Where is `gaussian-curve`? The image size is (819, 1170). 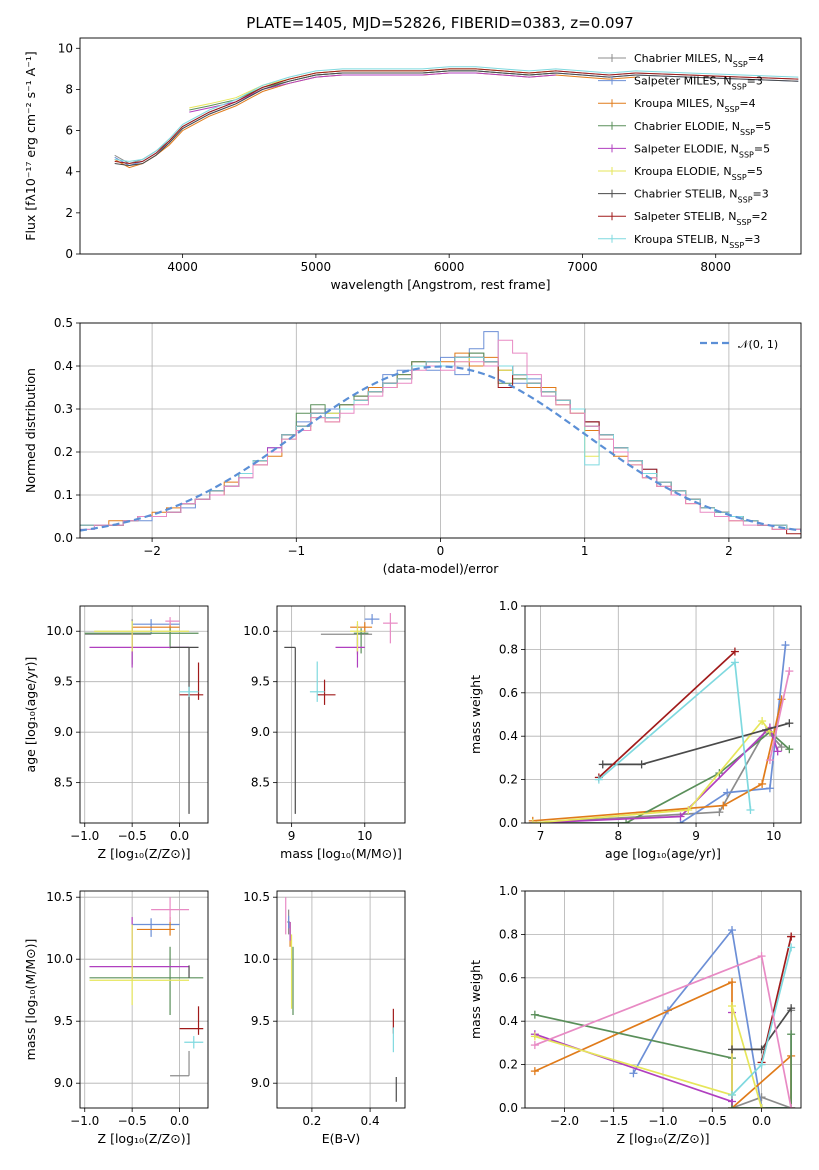 gaussian-curve is located at coordinates (440, 448).